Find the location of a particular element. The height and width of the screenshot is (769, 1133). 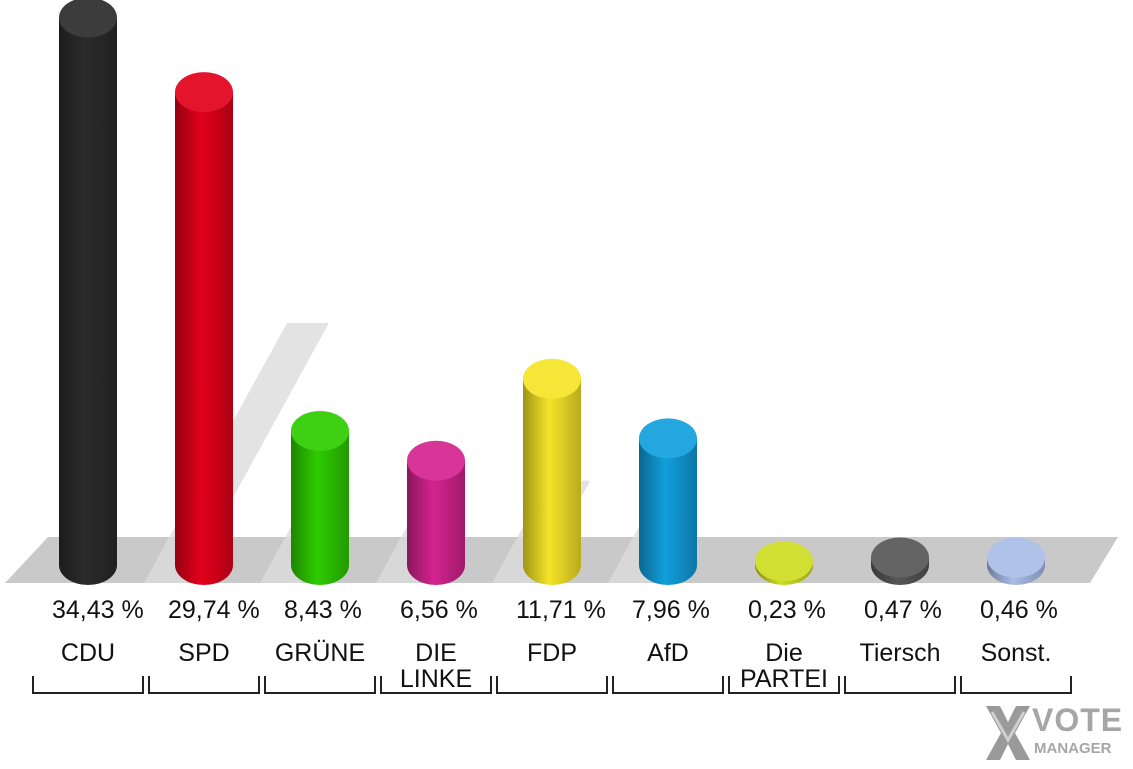

bar-cdu is located at coordinates (88, 292).